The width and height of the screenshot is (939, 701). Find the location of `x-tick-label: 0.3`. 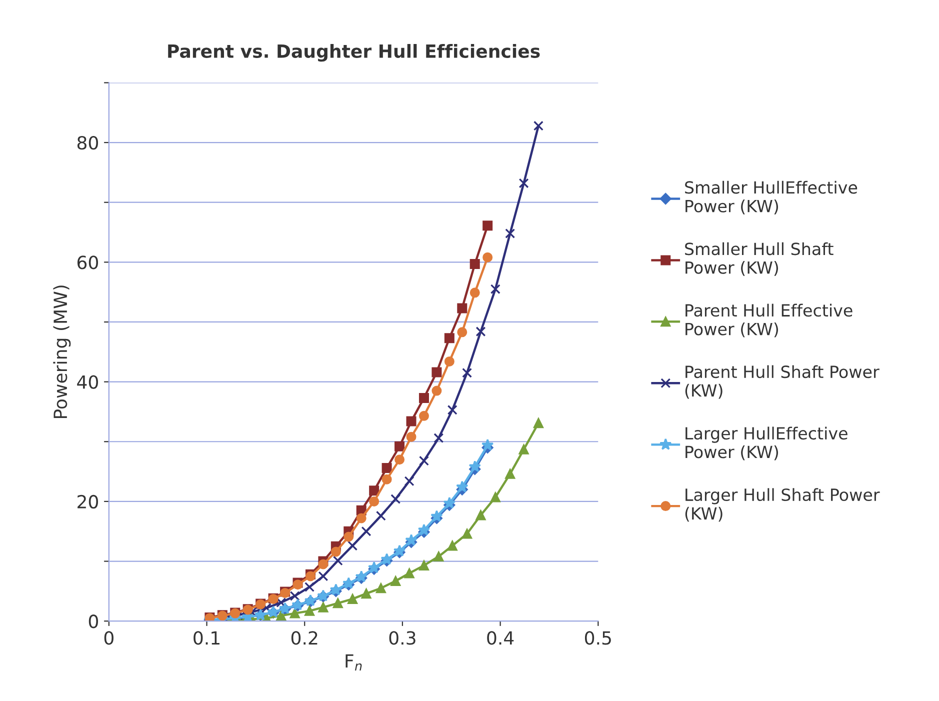

x-tick-label: 0.3 is located at coordinates (402, 638).